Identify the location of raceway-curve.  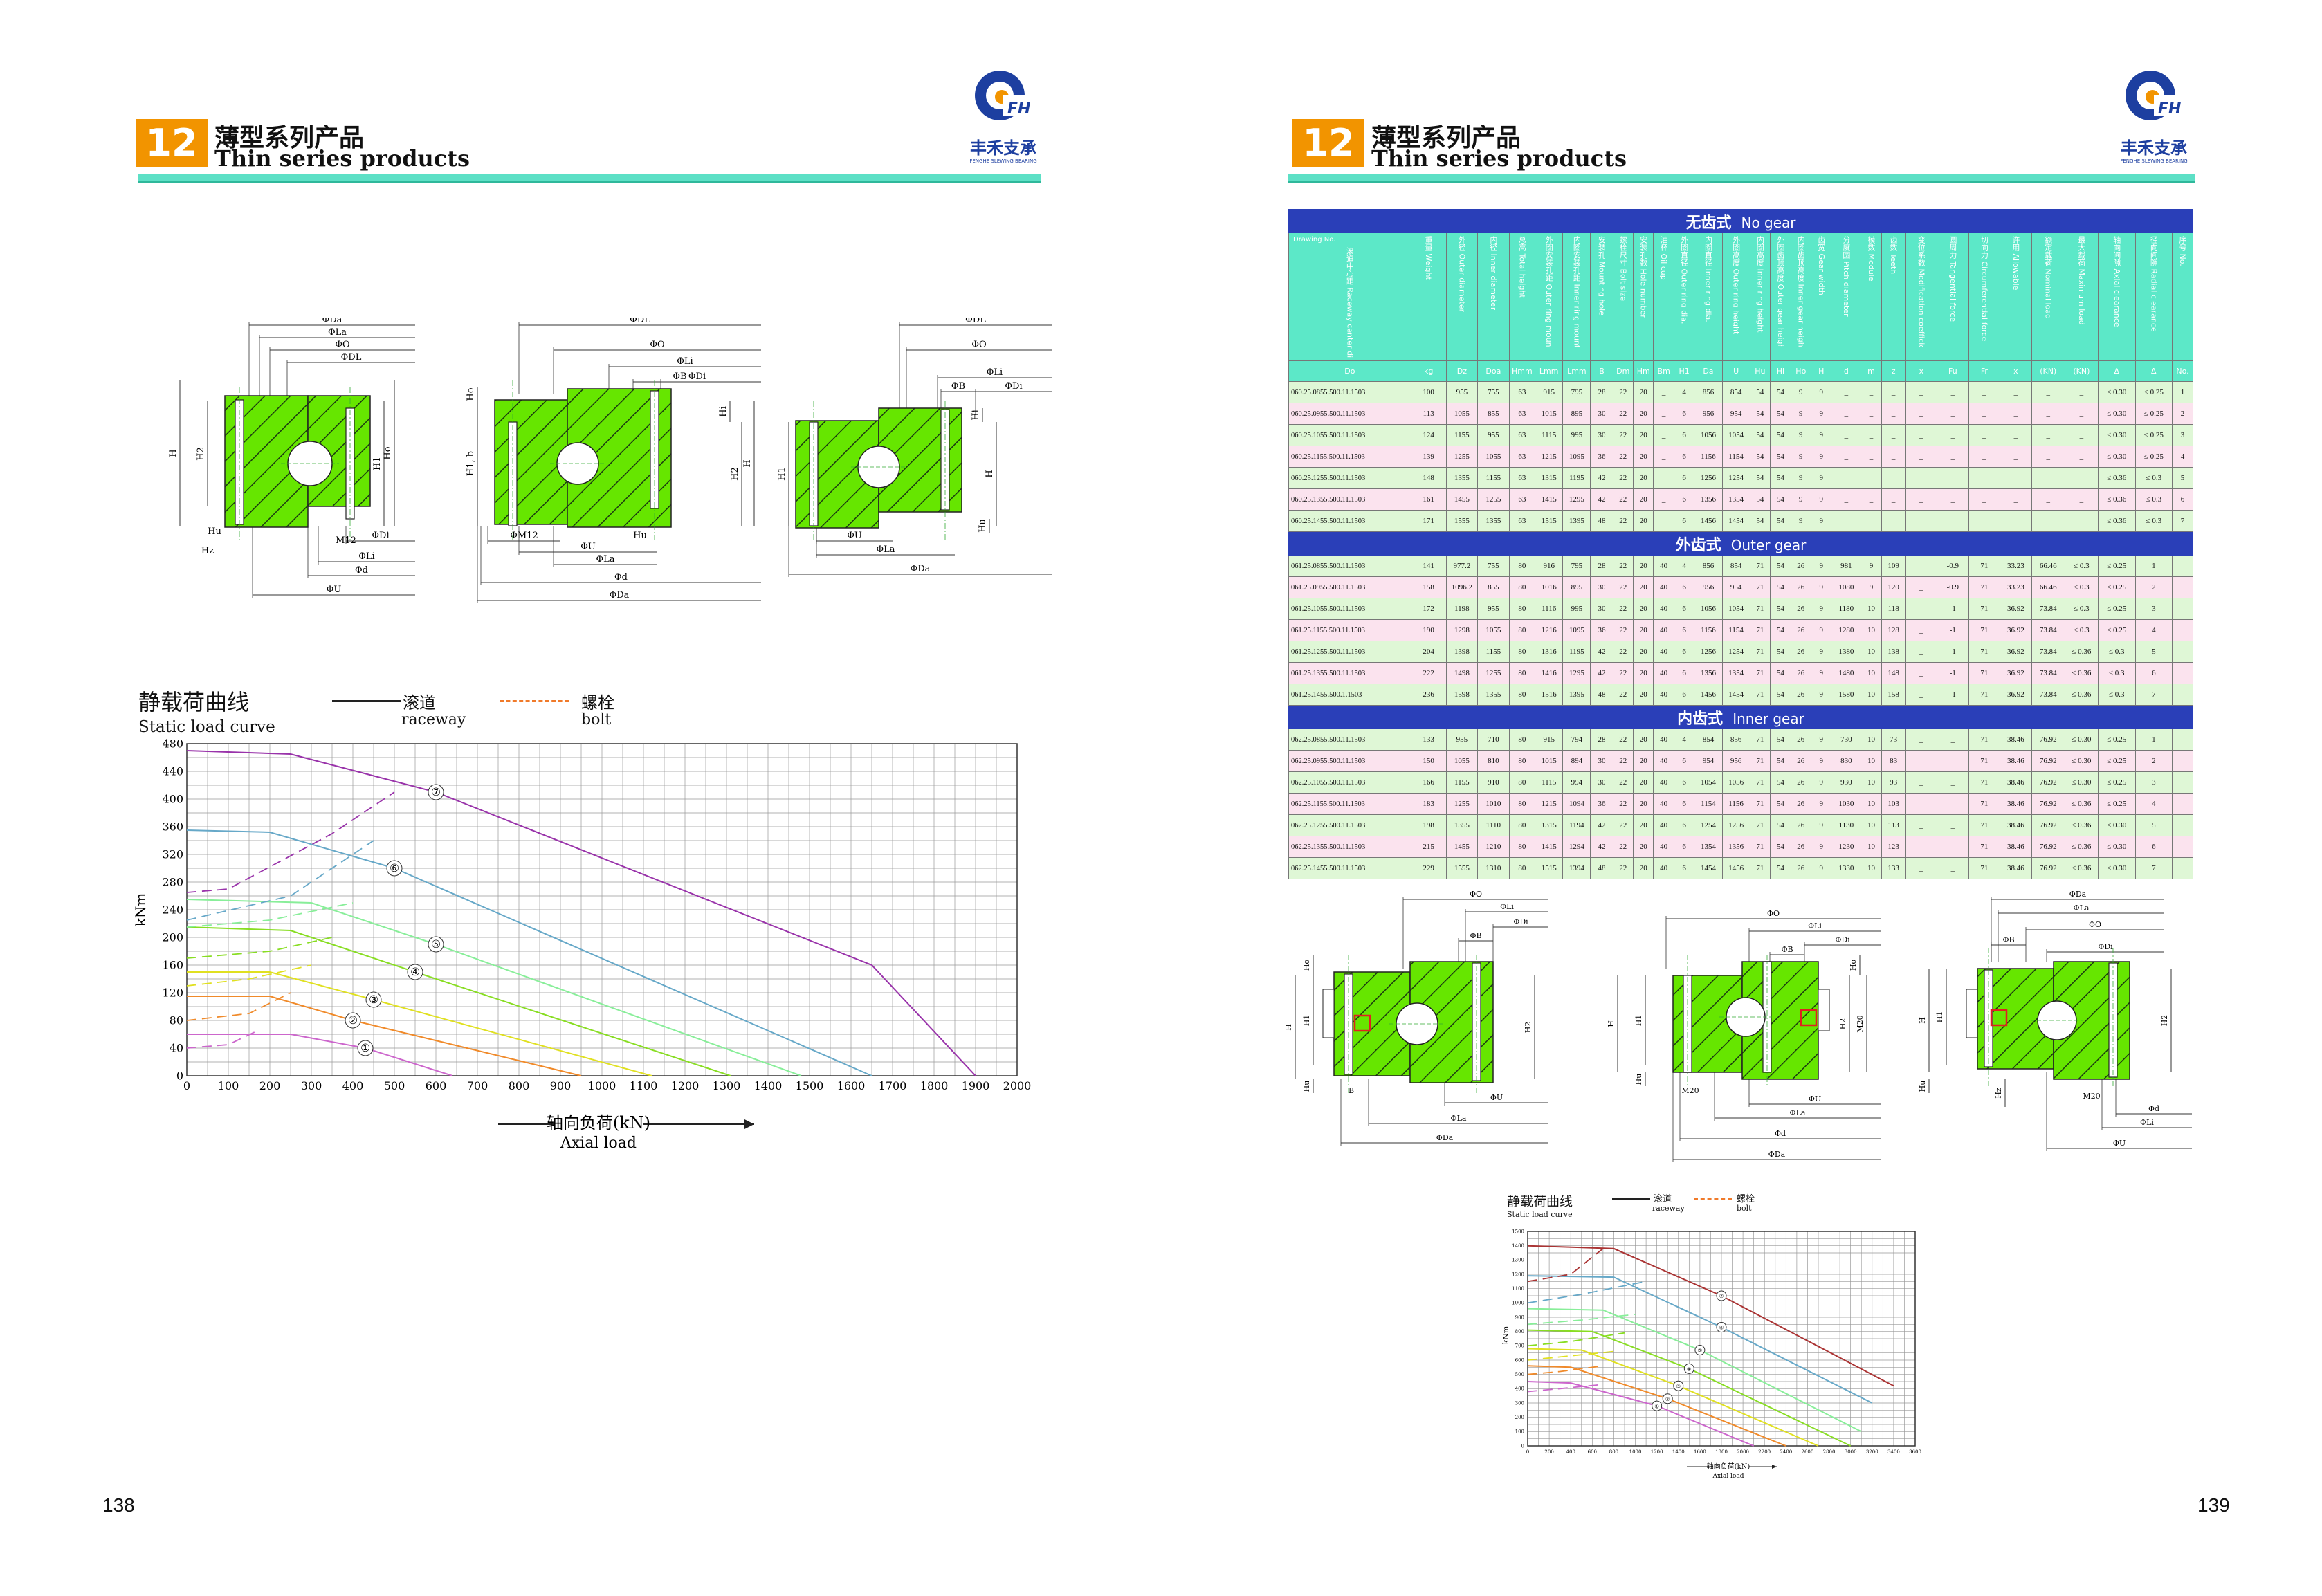
(1700, 1339).